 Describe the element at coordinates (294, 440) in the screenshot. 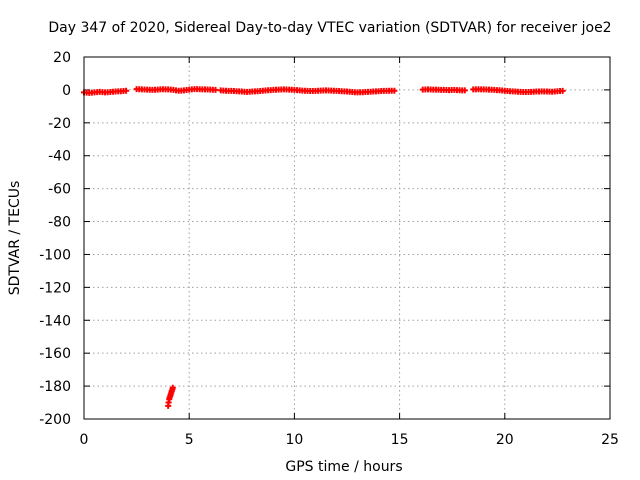

I see `x-tick-label: 10` at that location.